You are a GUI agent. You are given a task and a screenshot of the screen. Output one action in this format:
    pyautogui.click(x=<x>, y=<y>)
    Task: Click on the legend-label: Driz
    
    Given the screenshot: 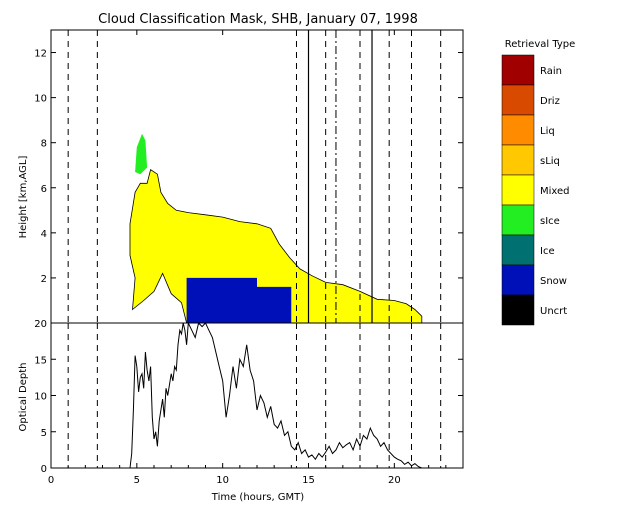 What is the action you would take?
    pyautogui.click(x=550, y=101)
    